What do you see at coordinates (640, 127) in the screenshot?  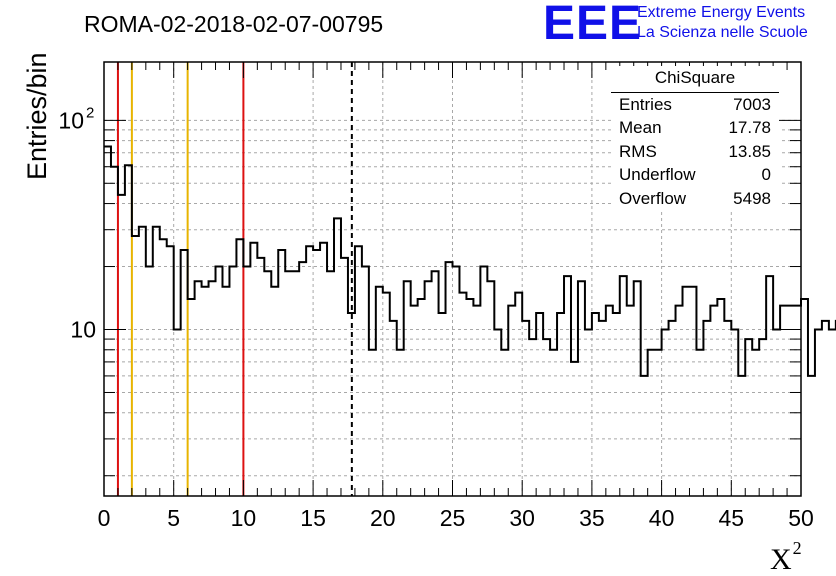 I see `stats-label: Mean` at bounding box center [640, 127].